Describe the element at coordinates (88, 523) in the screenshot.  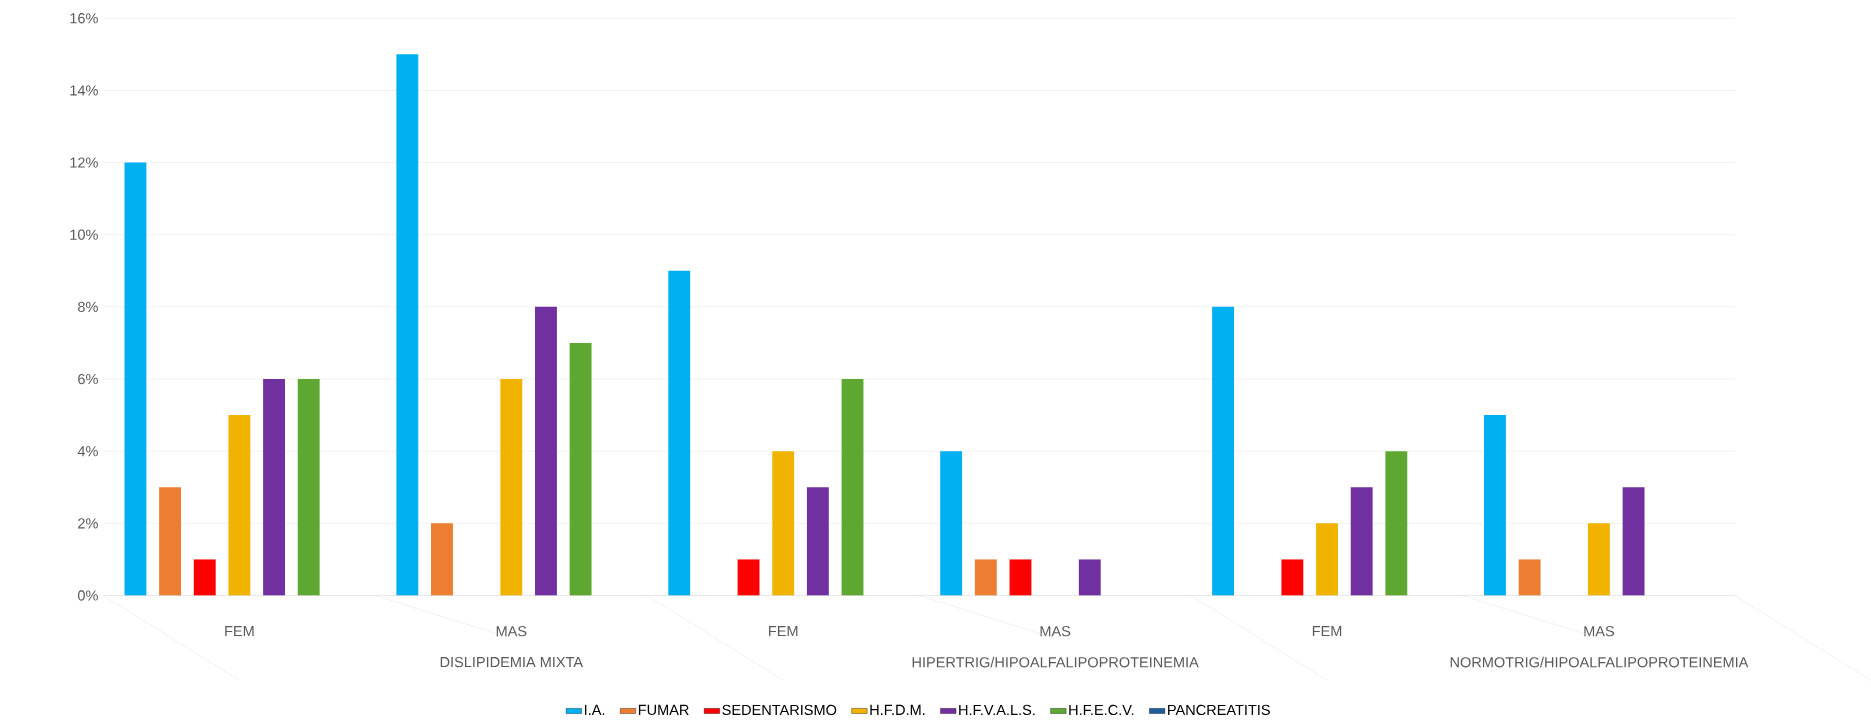
I see `y-tick-label: 2%` at that location.